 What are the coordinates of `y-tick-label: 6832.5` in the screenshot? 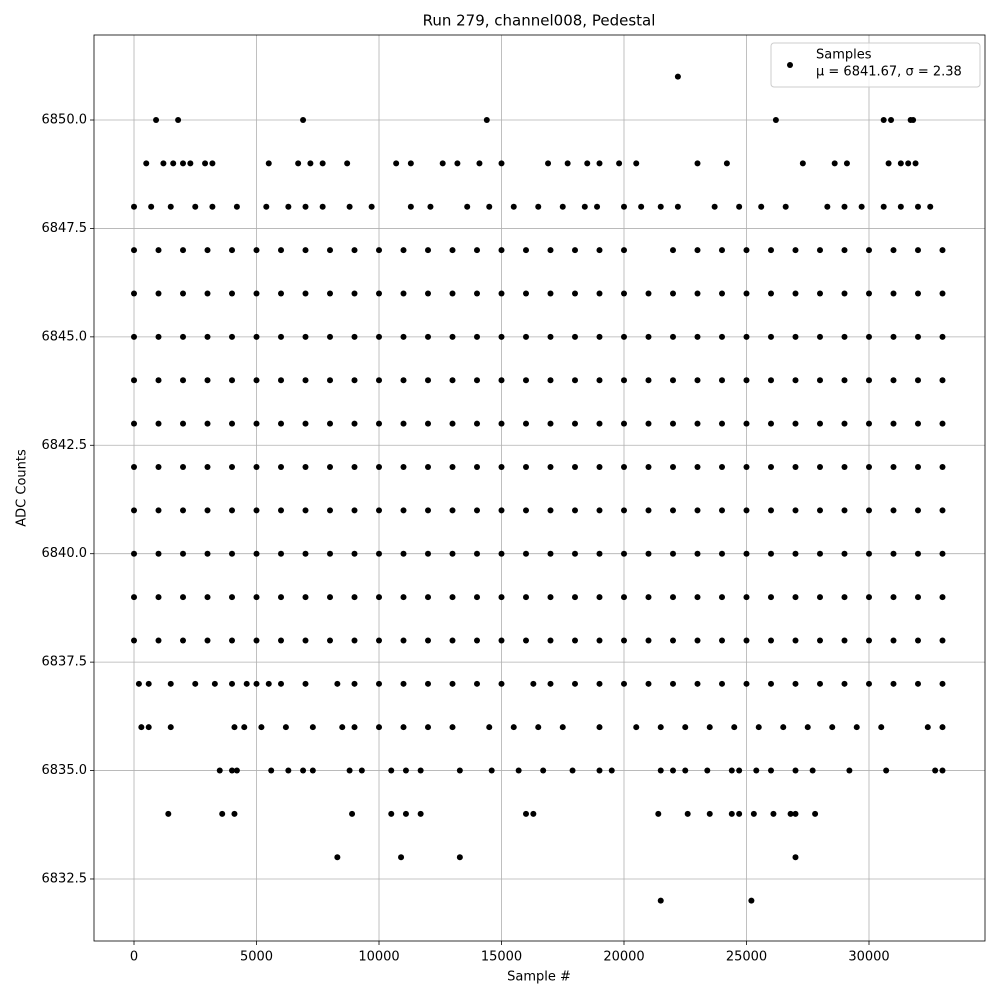 It's located at (65, 878).